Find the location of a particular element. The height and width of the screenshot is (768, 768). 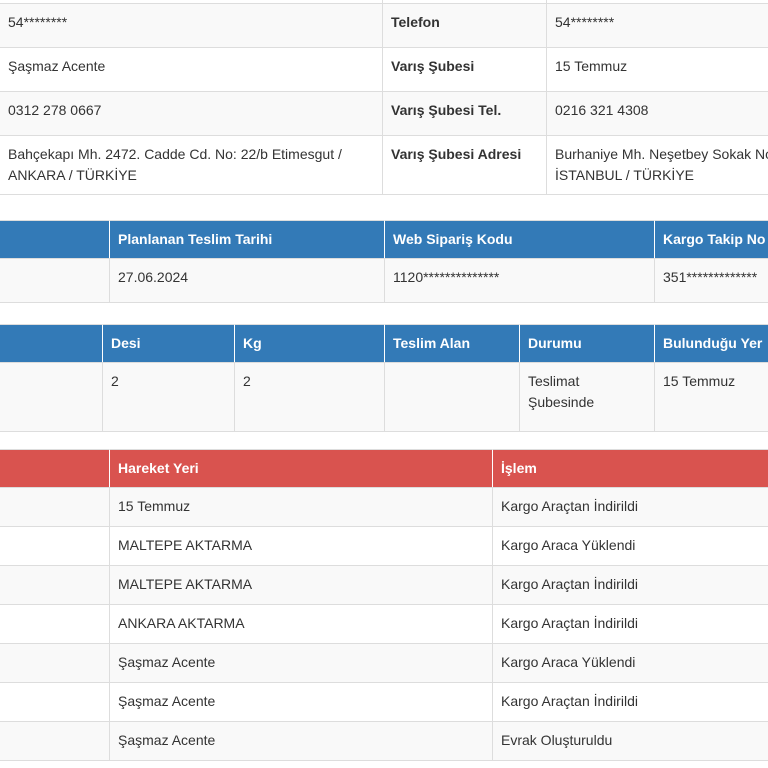

sender-phone-value: 54******** is located at coordinates (191, 25).